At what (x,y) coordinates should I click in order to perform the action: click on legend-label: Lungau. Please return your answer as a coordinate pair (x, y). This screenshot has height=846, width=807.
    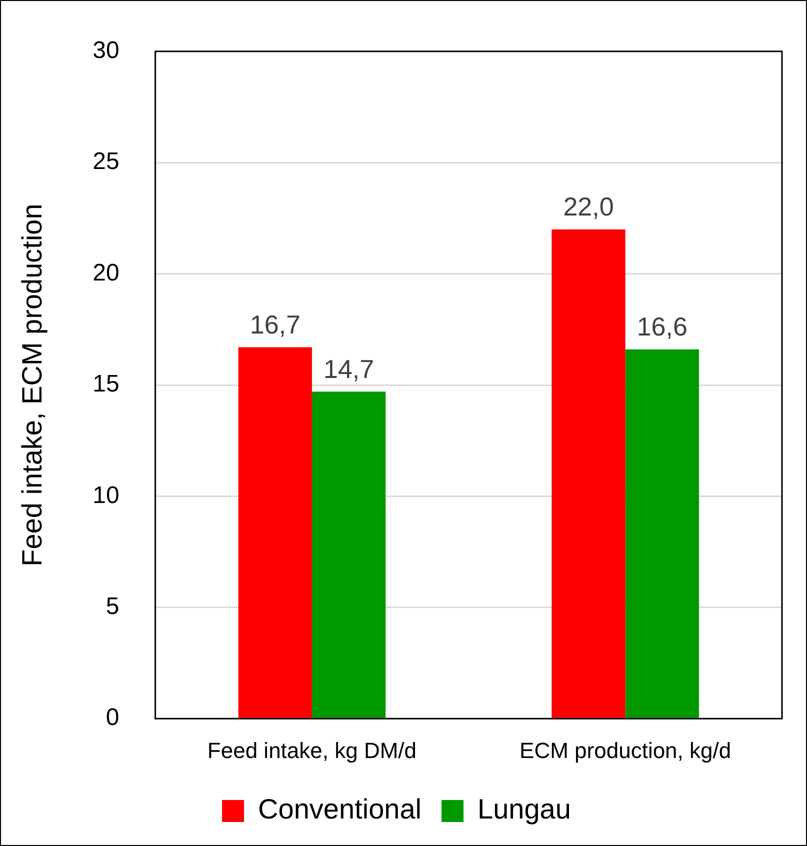
    Looking at the image, I should click on (524, 809).